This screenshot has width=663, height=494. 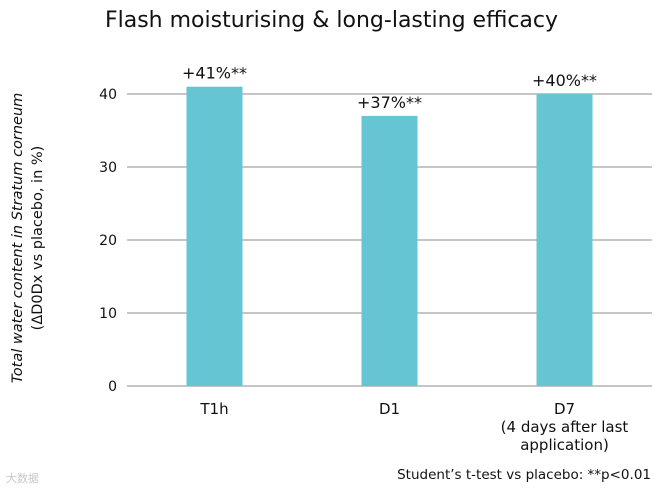 I want to click on data-label: +37%**, so click(x=389, y=102).